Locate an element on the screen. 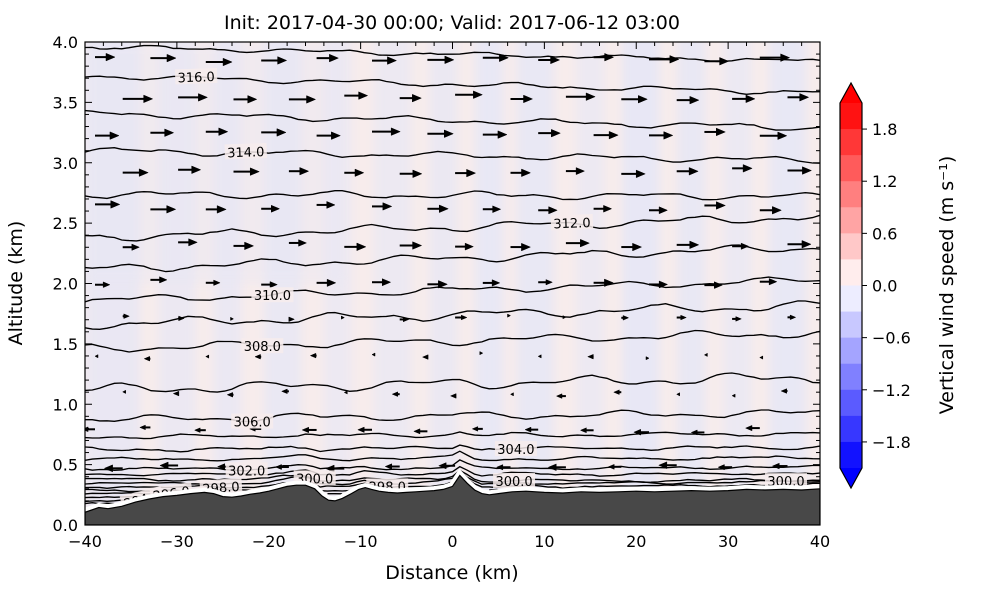 The width and height of the screenshot is (1000, 600). colorbar-tick-label: −1.8 is located at coordinates (891, 442).